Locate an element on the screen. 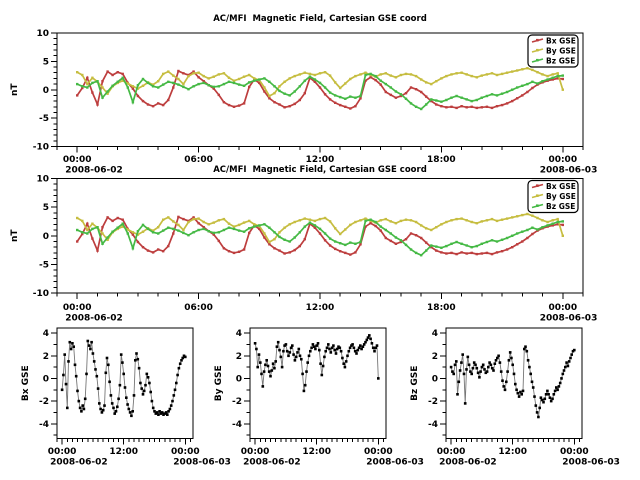 The width and height of the screenshot is (640, 480). series-markers-bx-gse is located at coordinates (320, 89).